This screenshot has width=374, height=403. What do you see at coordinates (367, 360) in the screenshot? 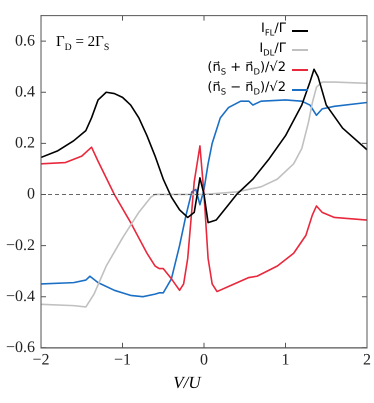
I see `x-tick-label: 2` at bounding box center [367, 360].